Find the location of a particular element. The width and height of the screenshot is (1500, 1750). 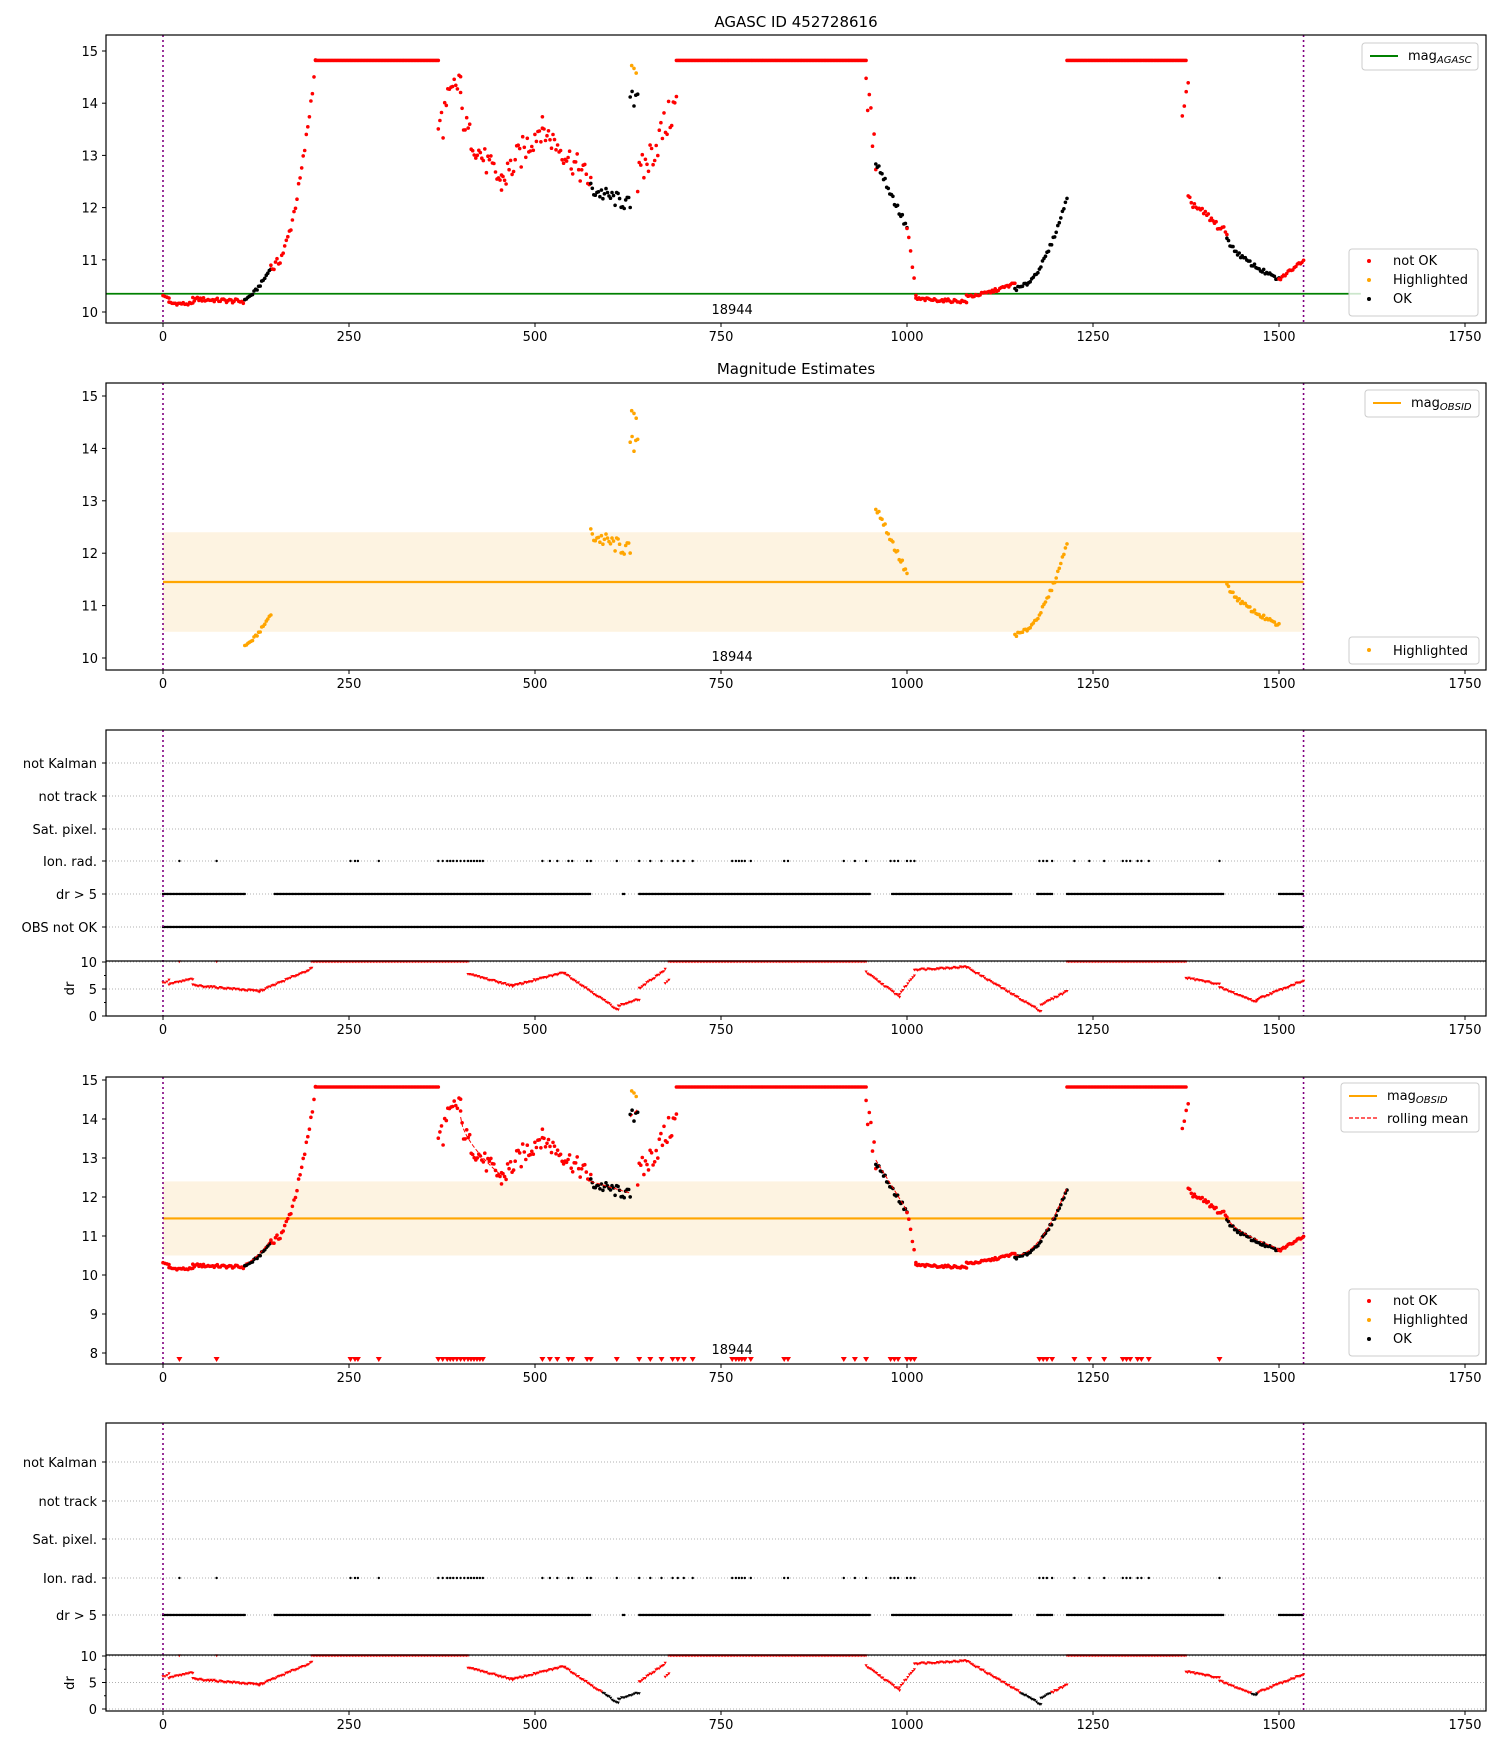

estimates-xtick-label: 250 is located at coordinates (349, 684).